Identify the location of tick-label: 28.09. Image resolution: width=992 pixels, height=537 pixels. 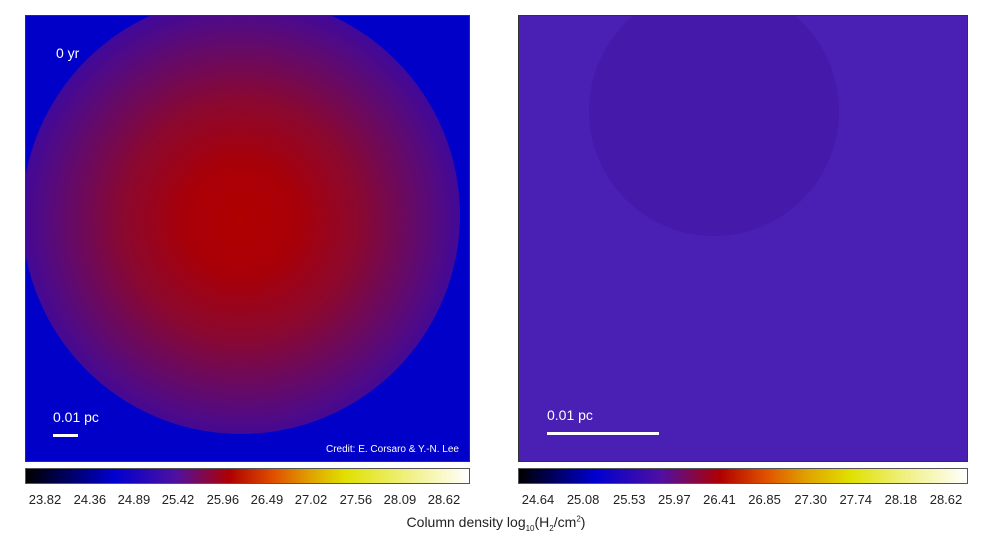
(400, 499).